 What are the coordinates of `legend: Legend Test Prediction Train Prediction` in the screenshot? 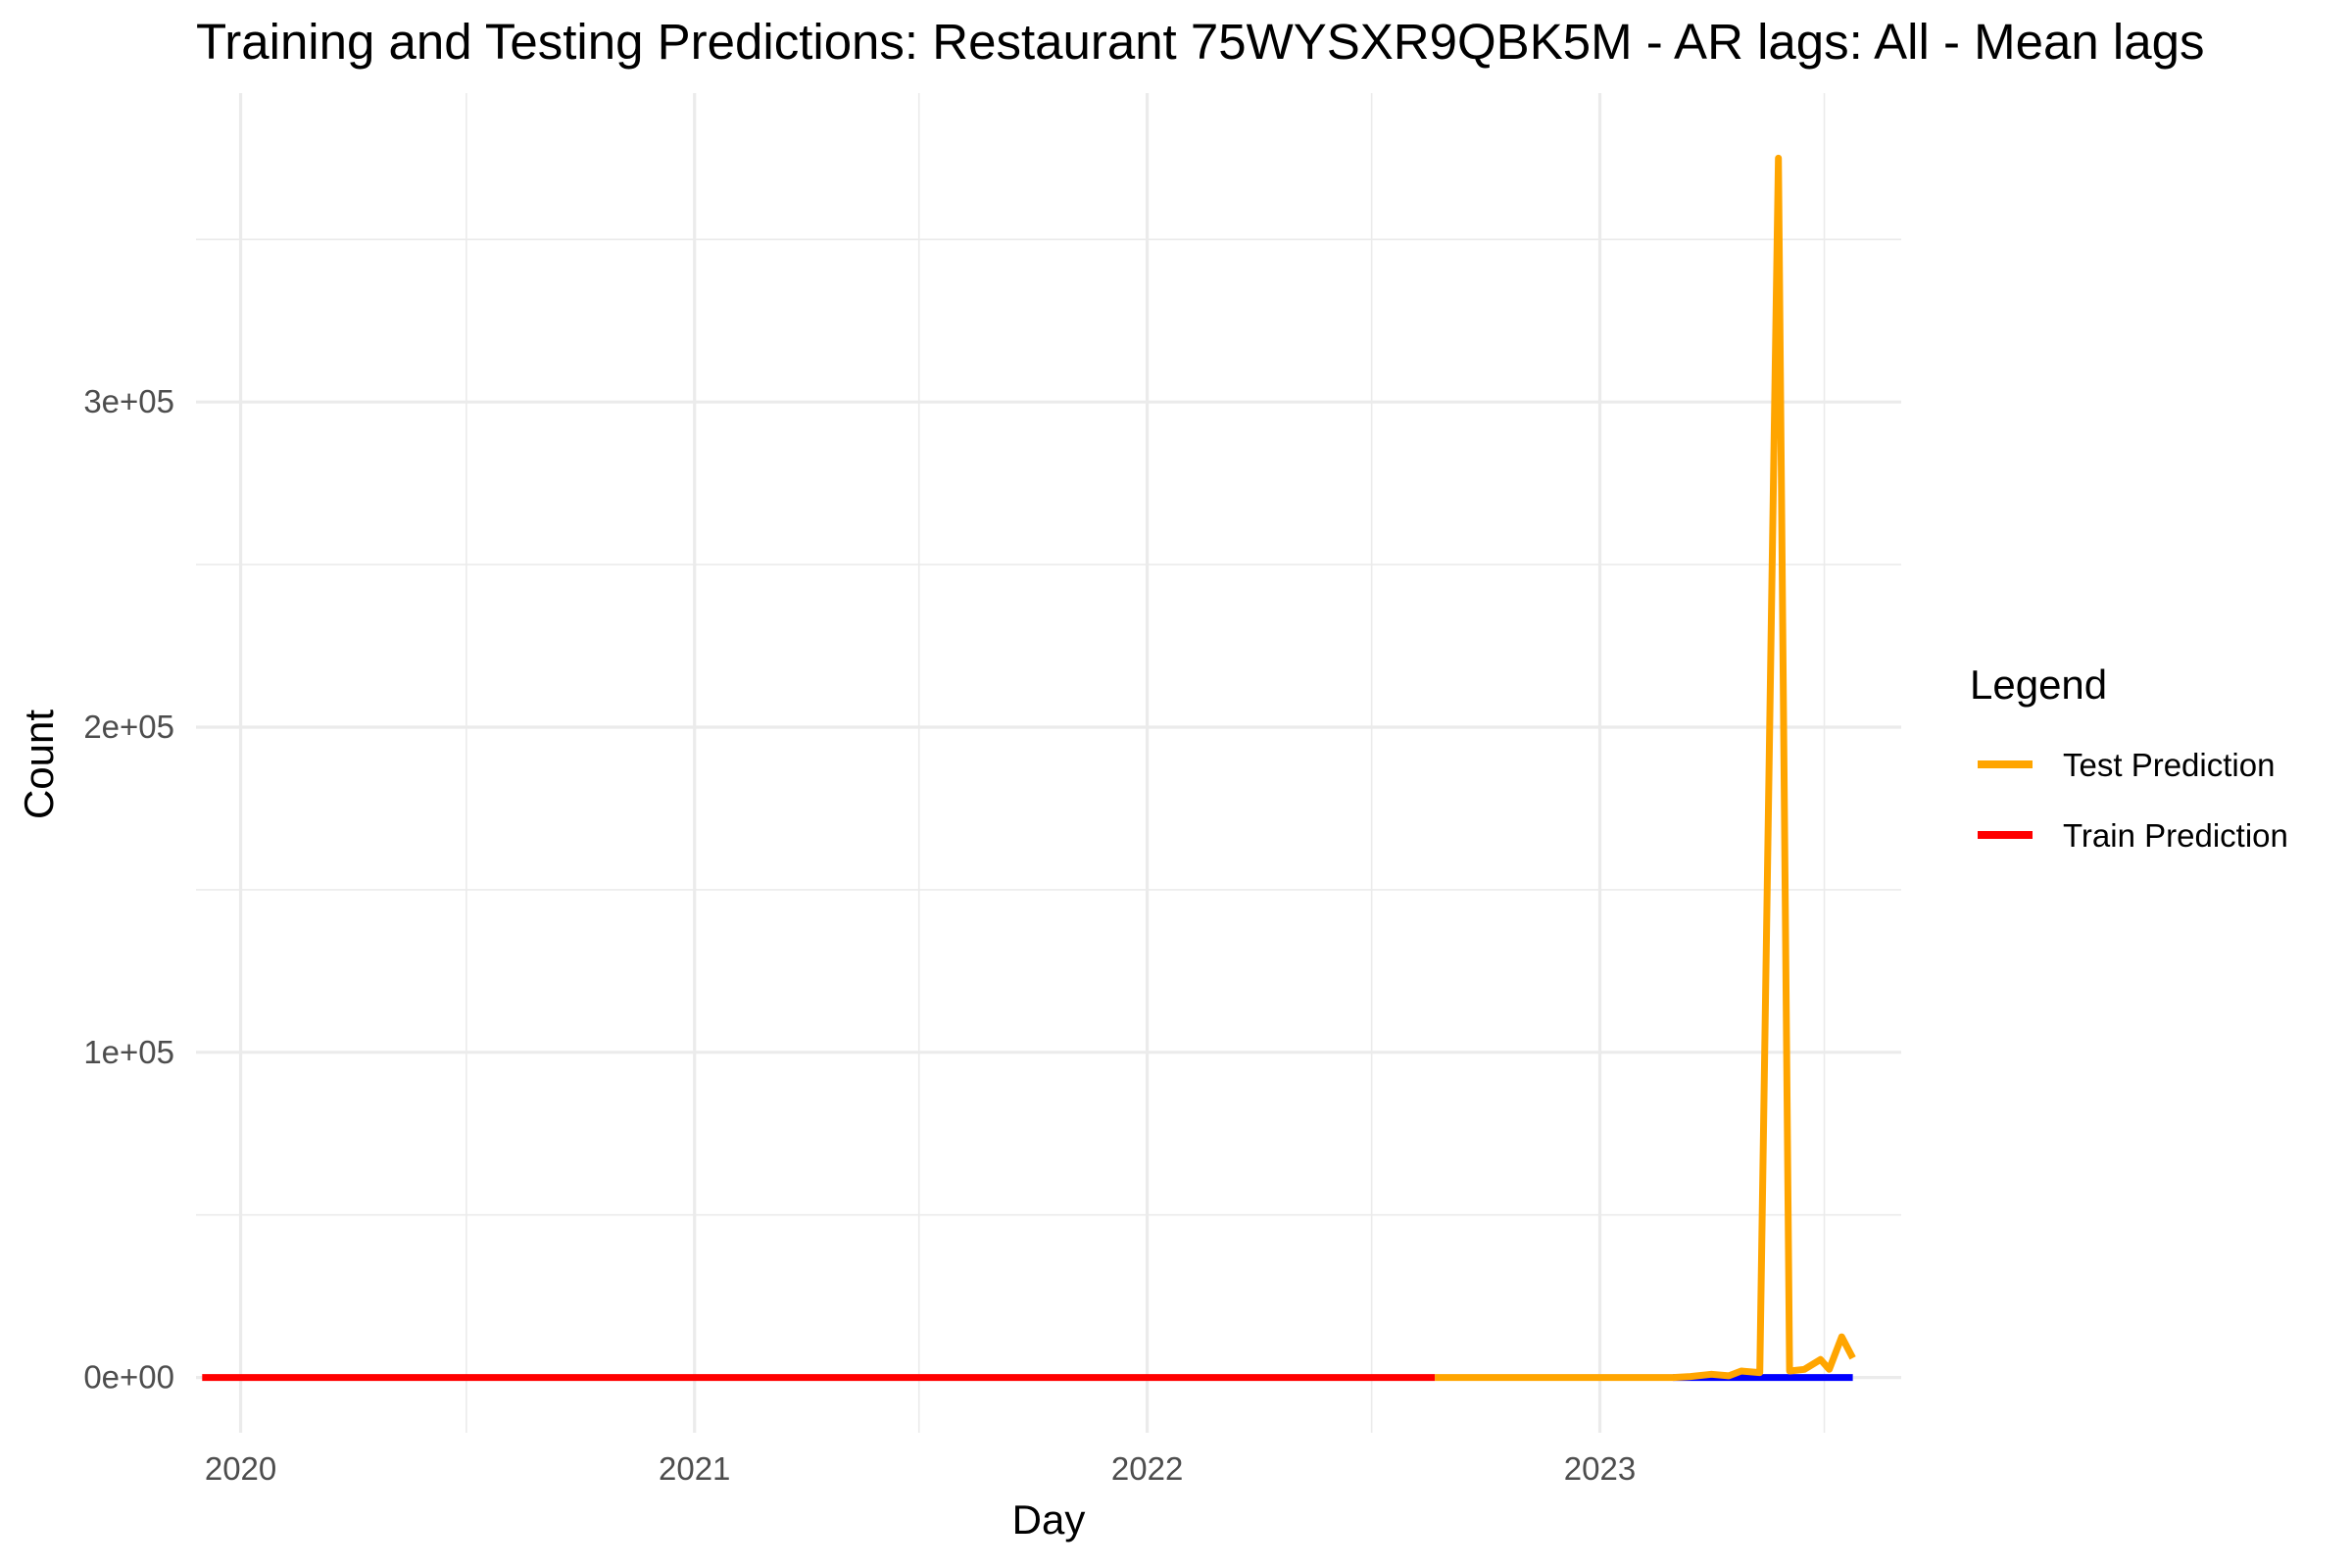 It's located at (2129, 758).